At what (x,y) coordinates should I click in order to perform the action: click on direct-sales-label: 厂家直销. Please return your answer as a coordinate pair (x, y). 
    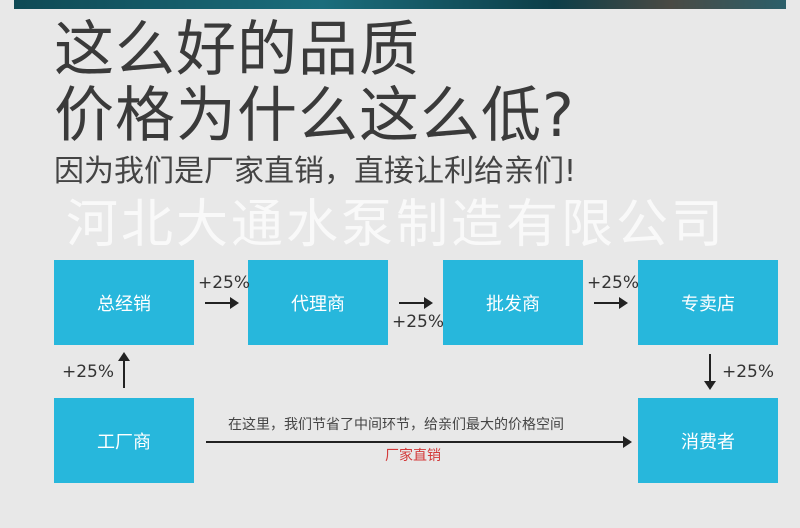
    Looking at the image, I should click on (413, 456).